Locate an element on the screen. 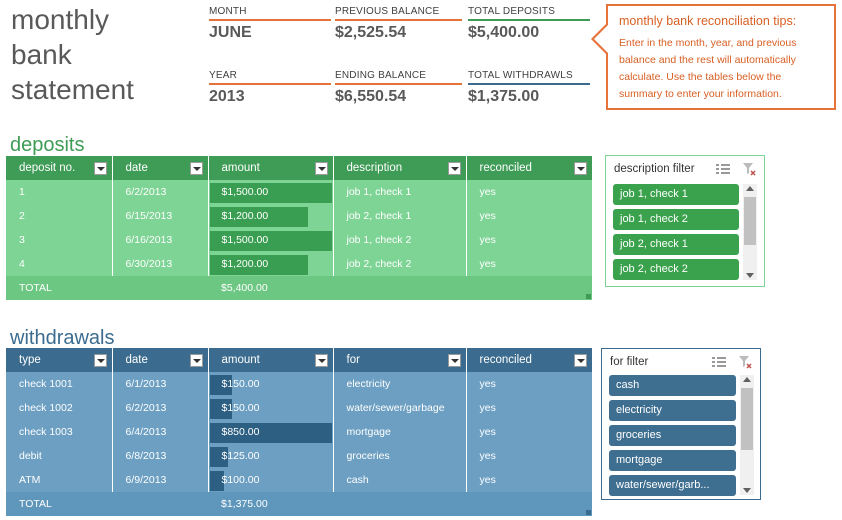 This screenshot has width=842, height=520. amount-text: $125.00 is located at coordinates (240, 456).